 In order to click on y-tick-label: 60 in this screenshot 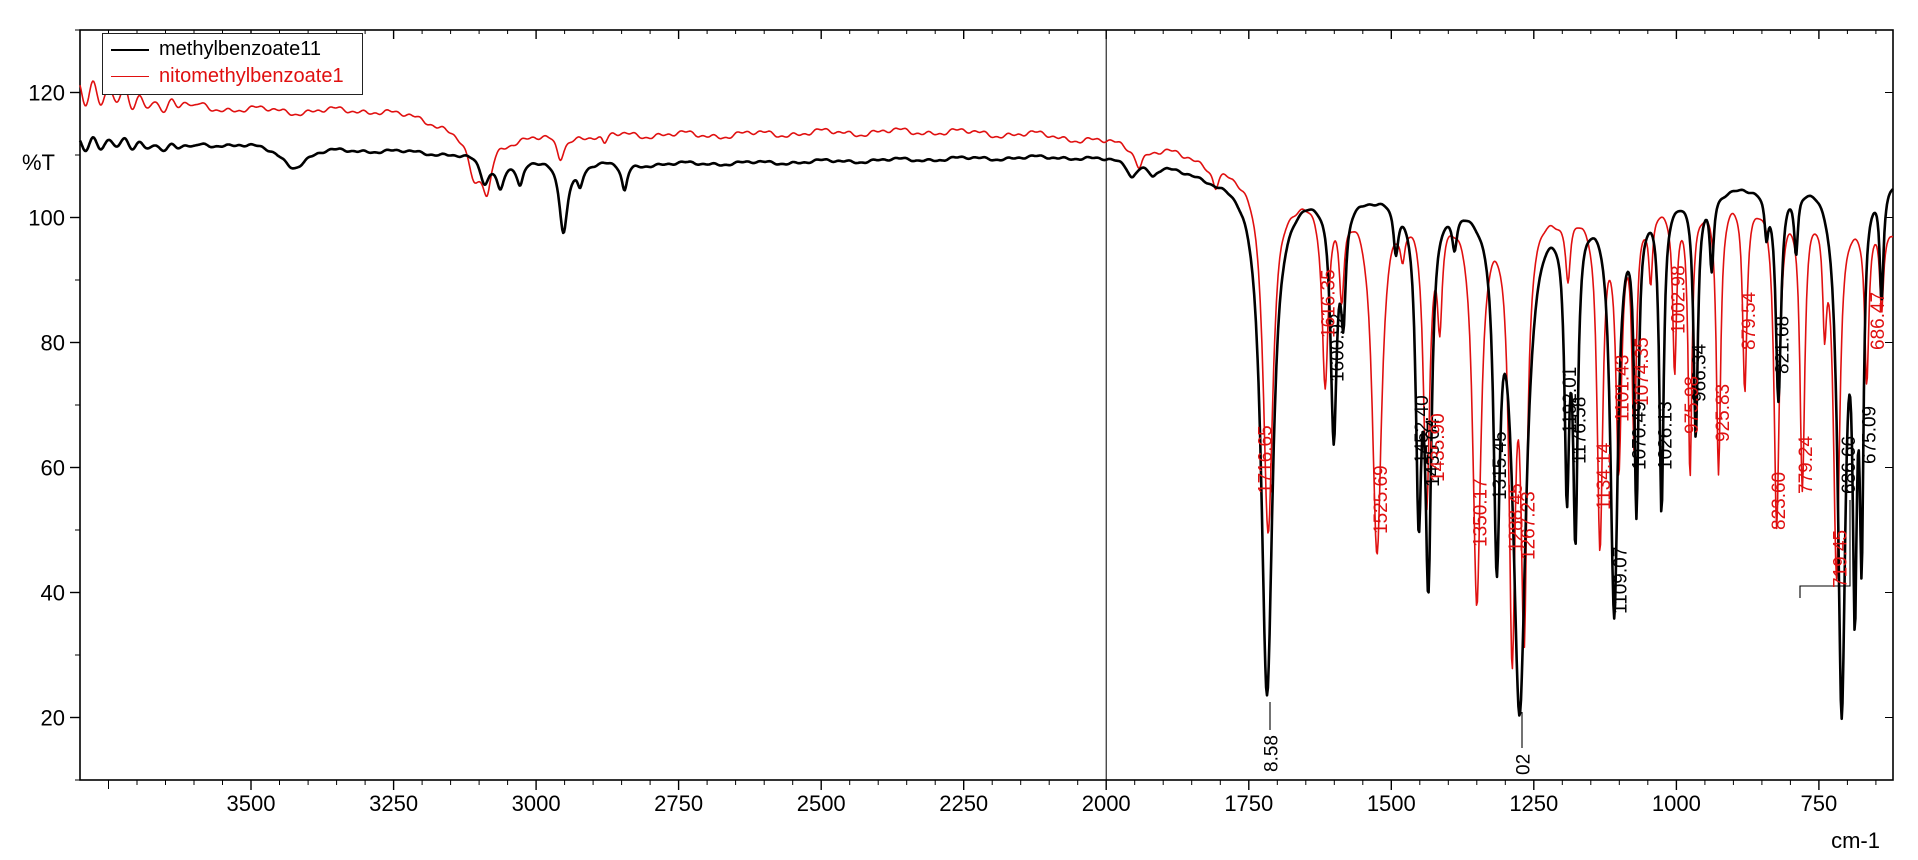, I will do `click(53, 468)`.